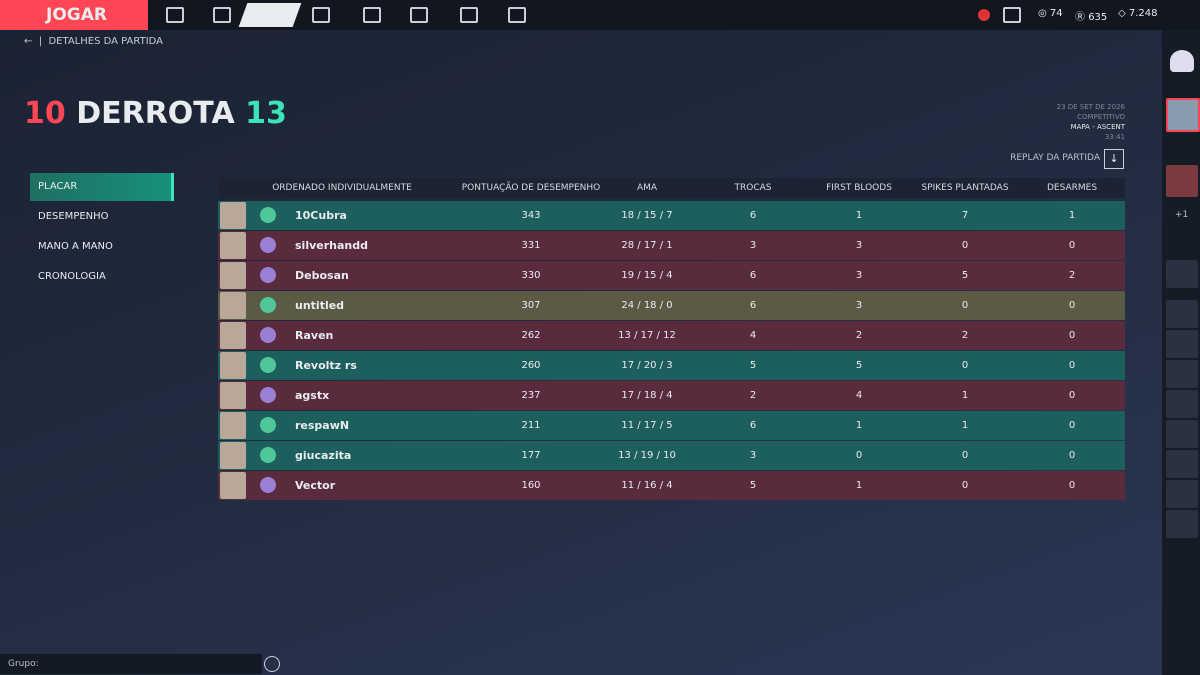 This screenshot has height=675, width=1200. Describe the element at coordinates (753, 188) in the screenshot. I see `column-header: TROCAS` at that location.